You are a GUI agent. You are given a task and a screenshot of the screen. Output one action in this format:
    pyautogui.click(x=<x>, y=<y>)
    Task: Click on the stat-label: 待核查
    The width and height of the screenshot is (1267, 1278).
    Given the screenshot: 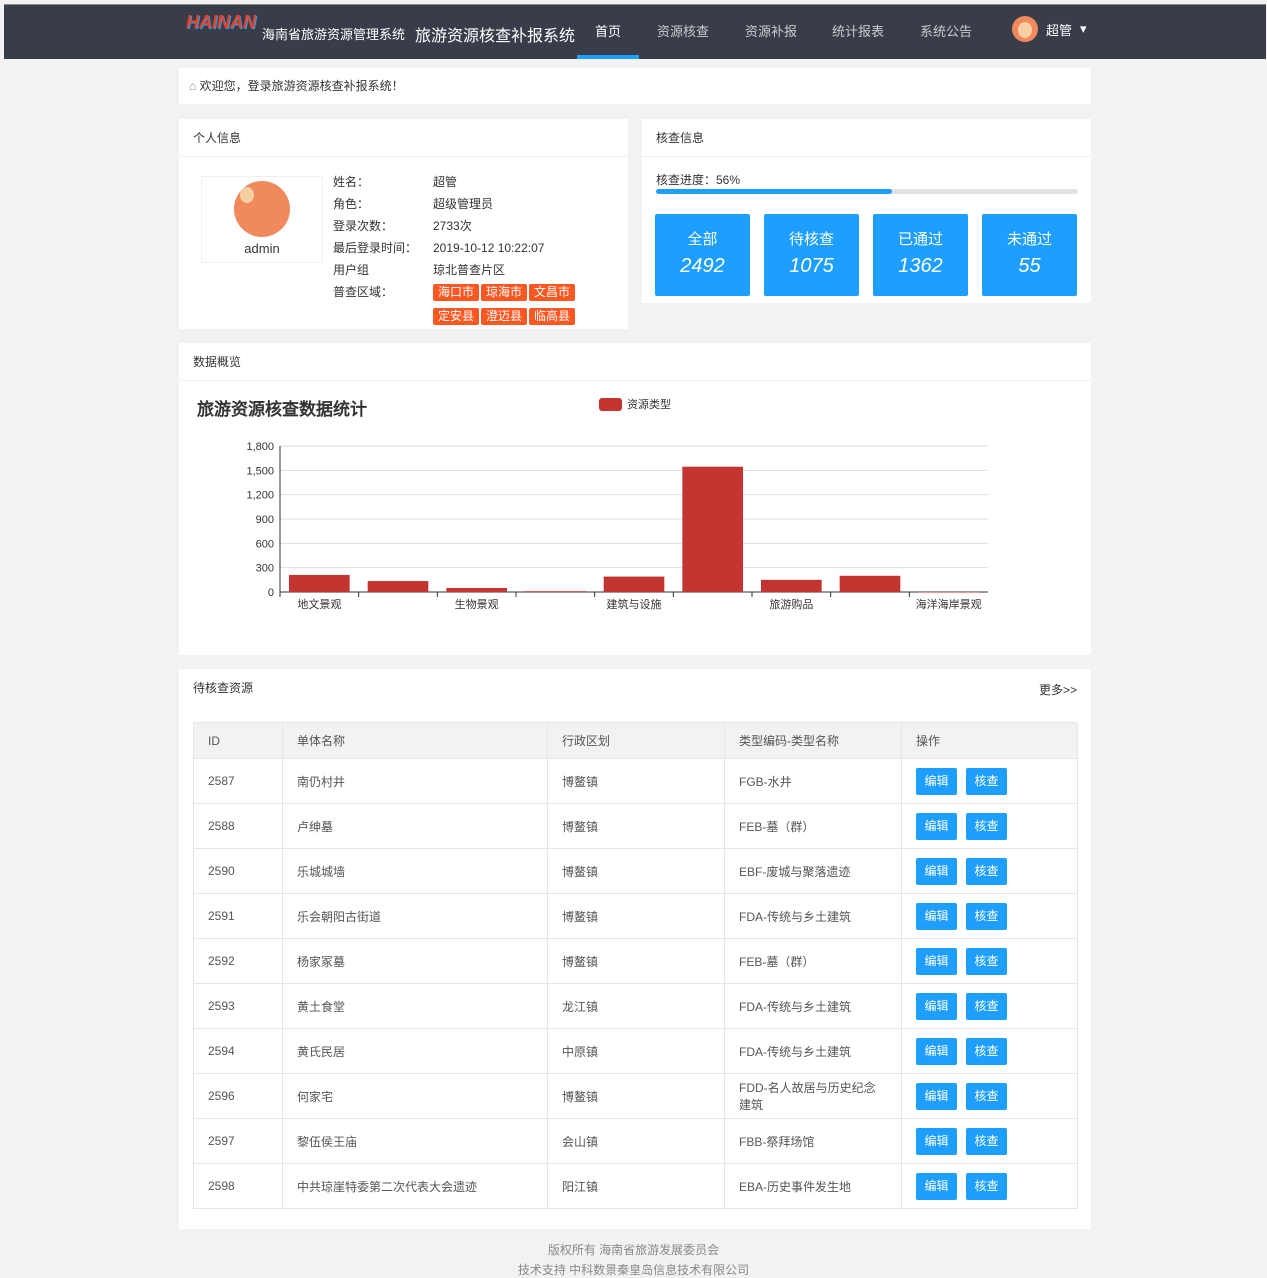 What is the action you would take?
    pyautogui.click(x=811, y=239)
    